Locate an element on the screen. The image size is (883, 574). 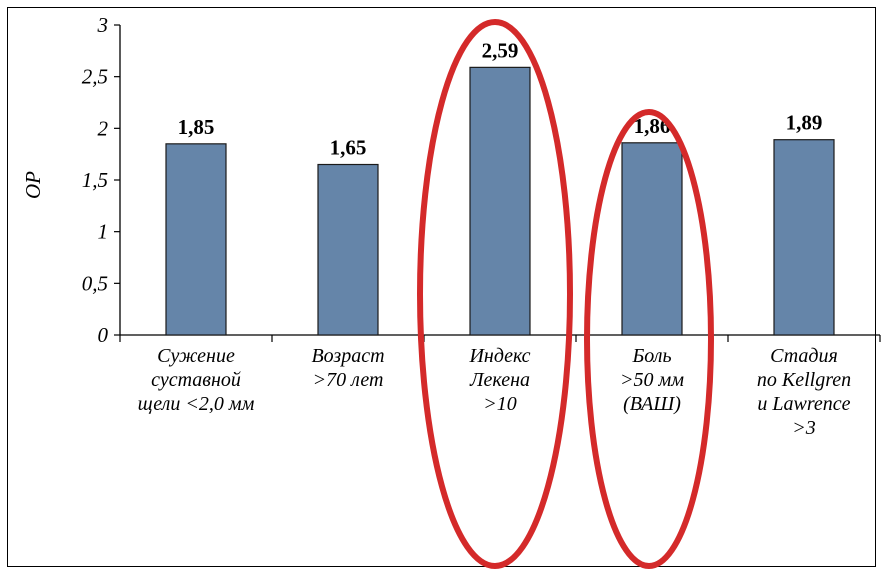
y-tick-label: 3 is located at coordinates (103, 25).